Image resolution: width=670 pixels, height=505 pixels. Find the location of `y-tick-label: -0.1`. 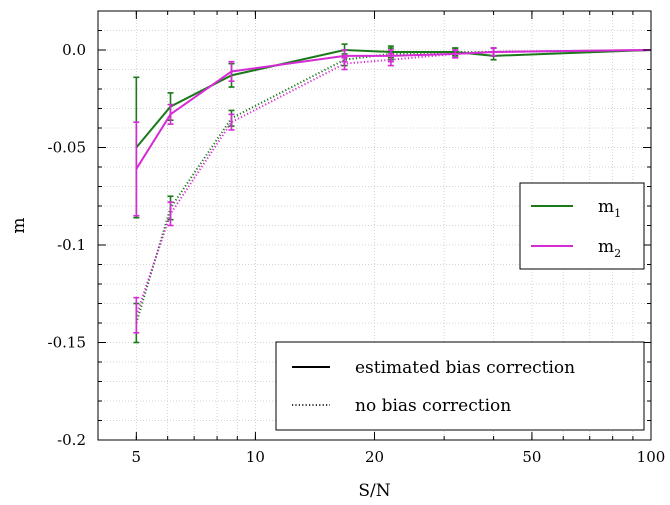

y-tick-label: -0.1 is located at coordinates (71, 245).